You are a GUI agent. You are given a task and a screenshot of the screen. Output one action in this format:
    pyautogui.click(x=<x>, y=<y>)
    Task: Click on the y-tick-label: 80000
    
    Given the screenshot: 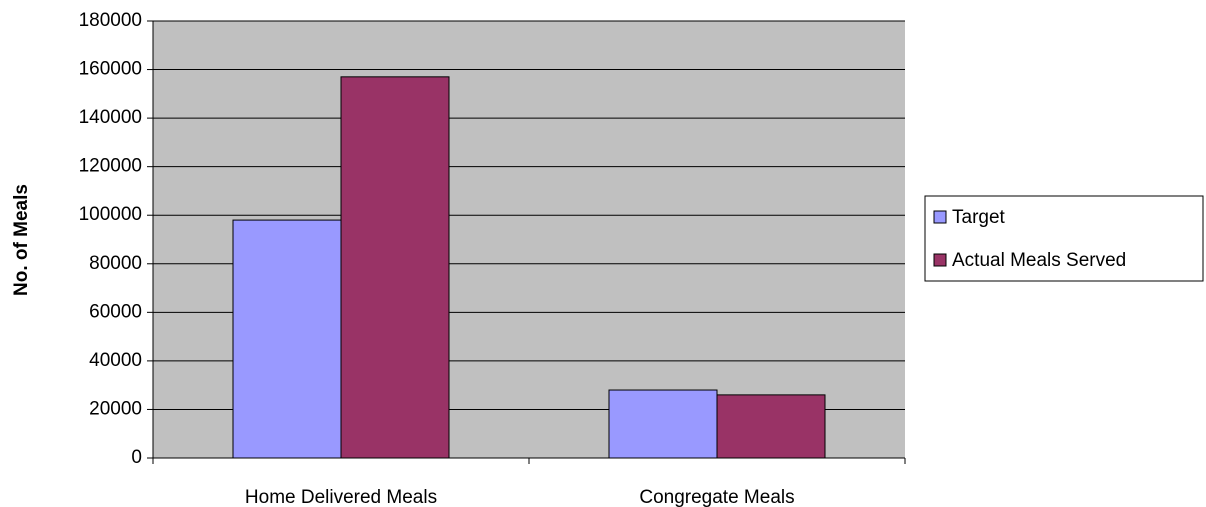 What is the action you would take?
    pyautogui.click(x=115, y=263)
    